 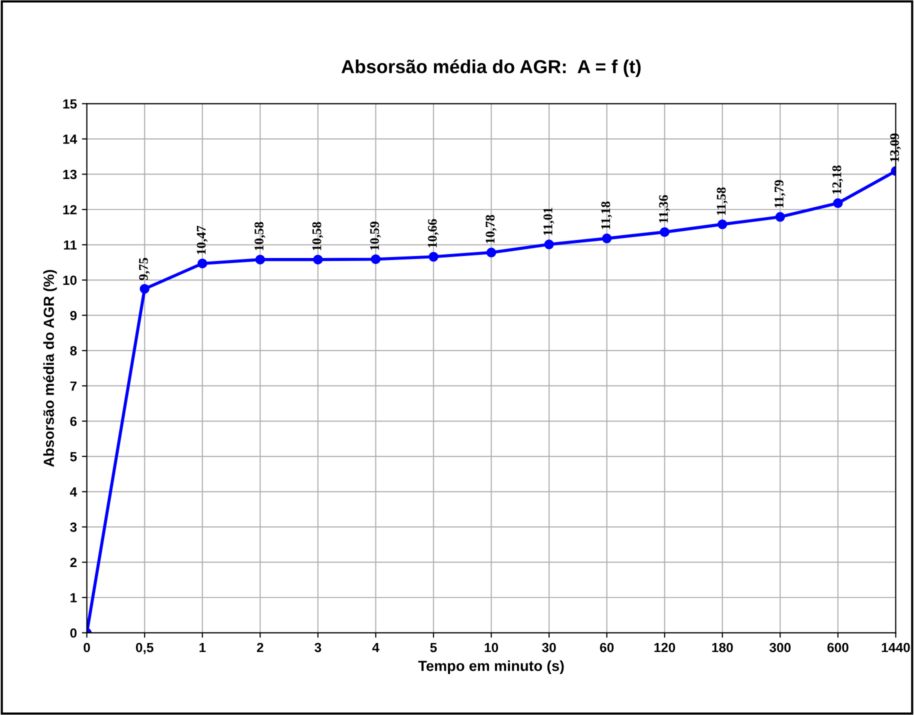 What do you see at coordinates (73, 597) in the screenshot?
I see `y-tick-label: 1` at bounding box center [73, 597].